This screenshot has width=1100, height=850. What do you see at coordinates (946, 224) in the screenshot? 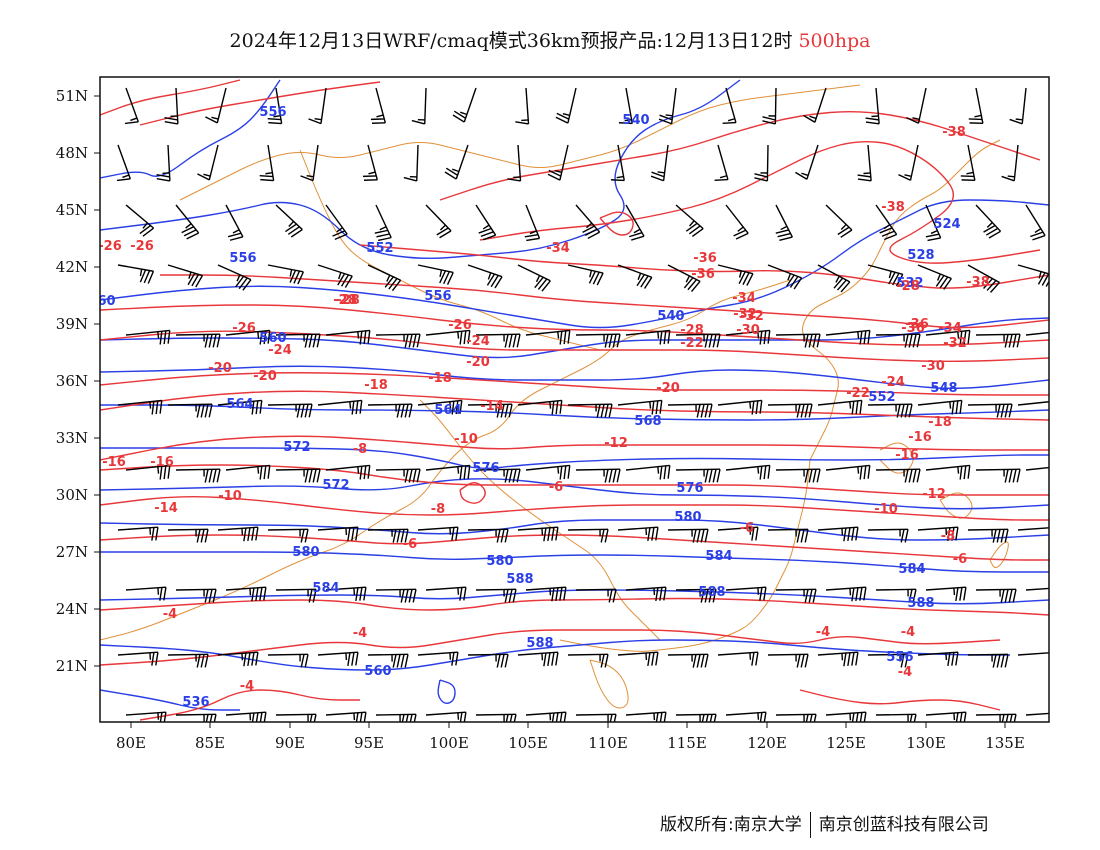
I see `height-contour-label: 524` at bounding box center [946, 224].